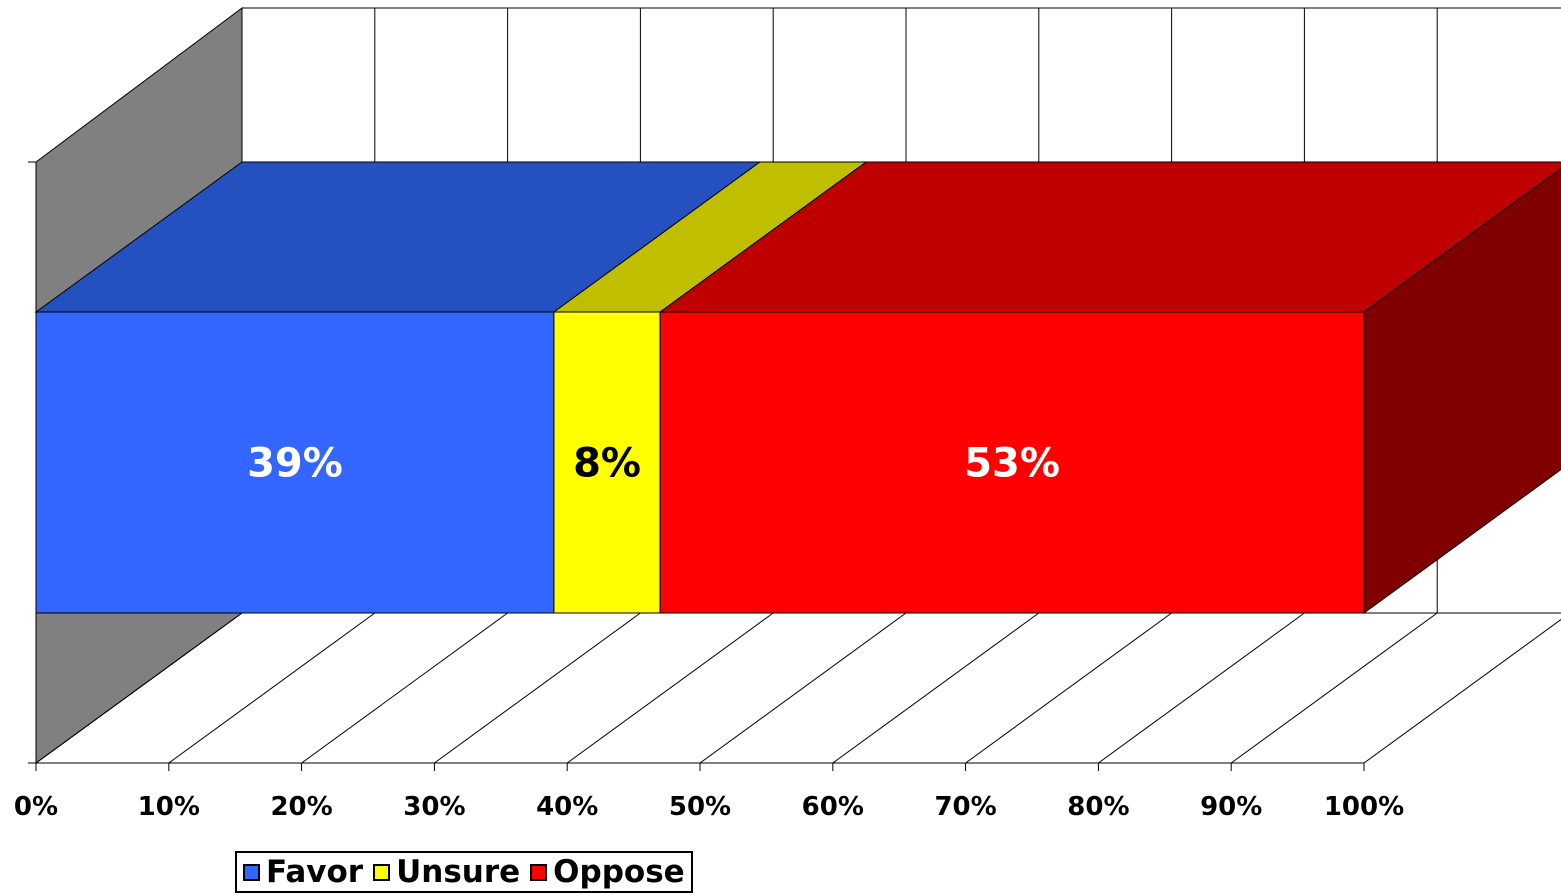  I want to click on x-tick-label: 70%, so click(965, 807).